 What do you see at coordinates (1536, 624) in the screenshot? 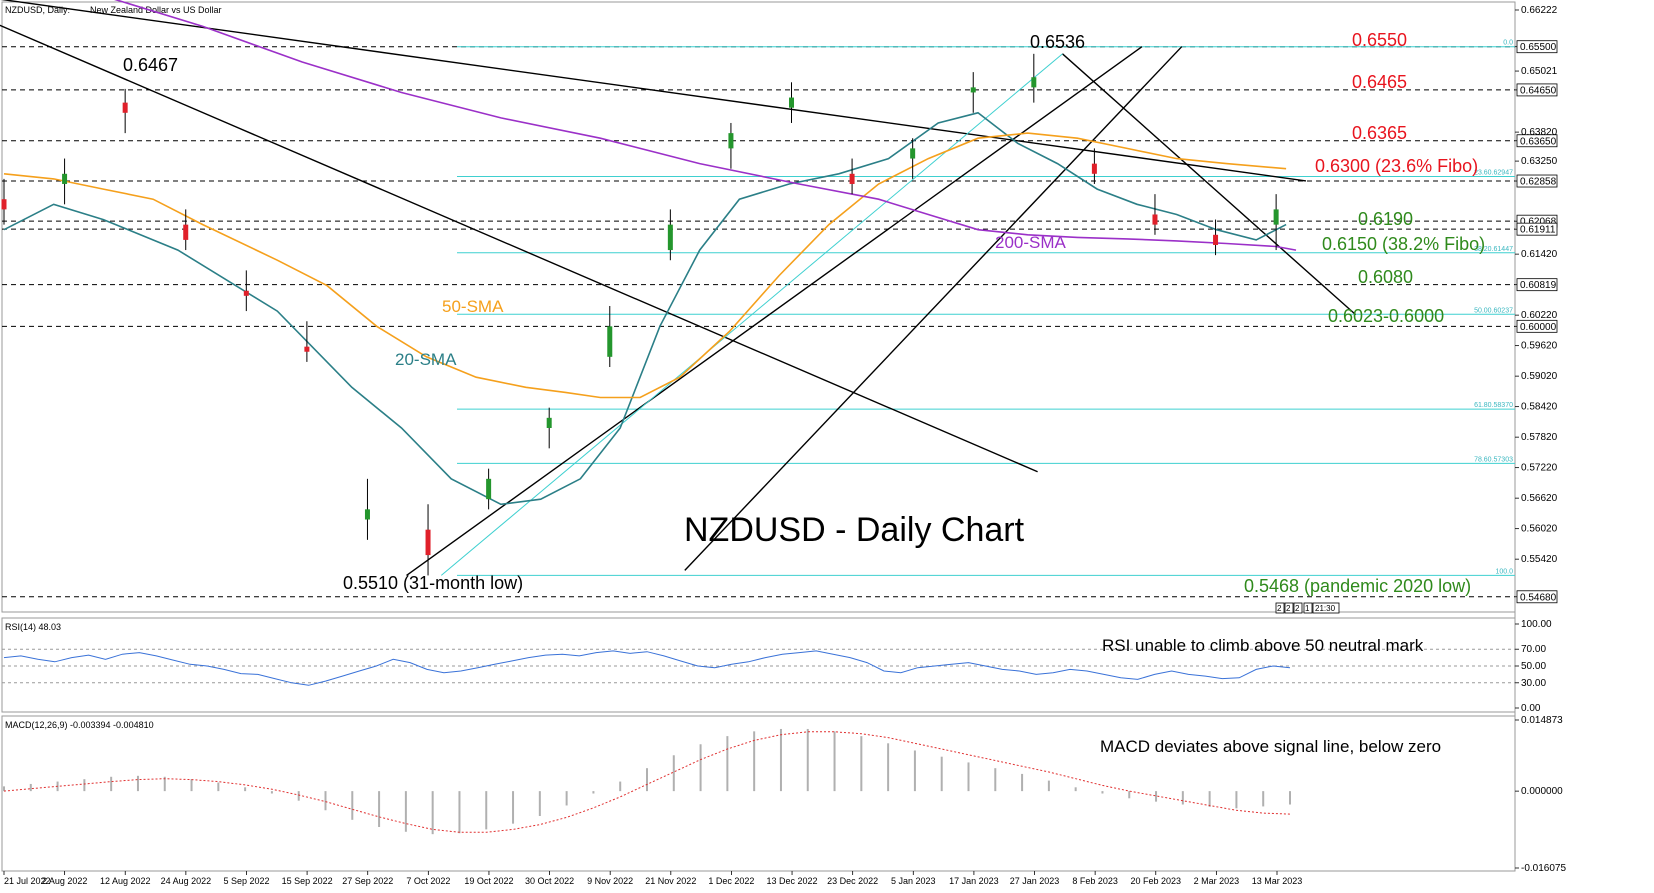
I see `rsi-tick-label: 100.00` at bounding box center [1536, 624].